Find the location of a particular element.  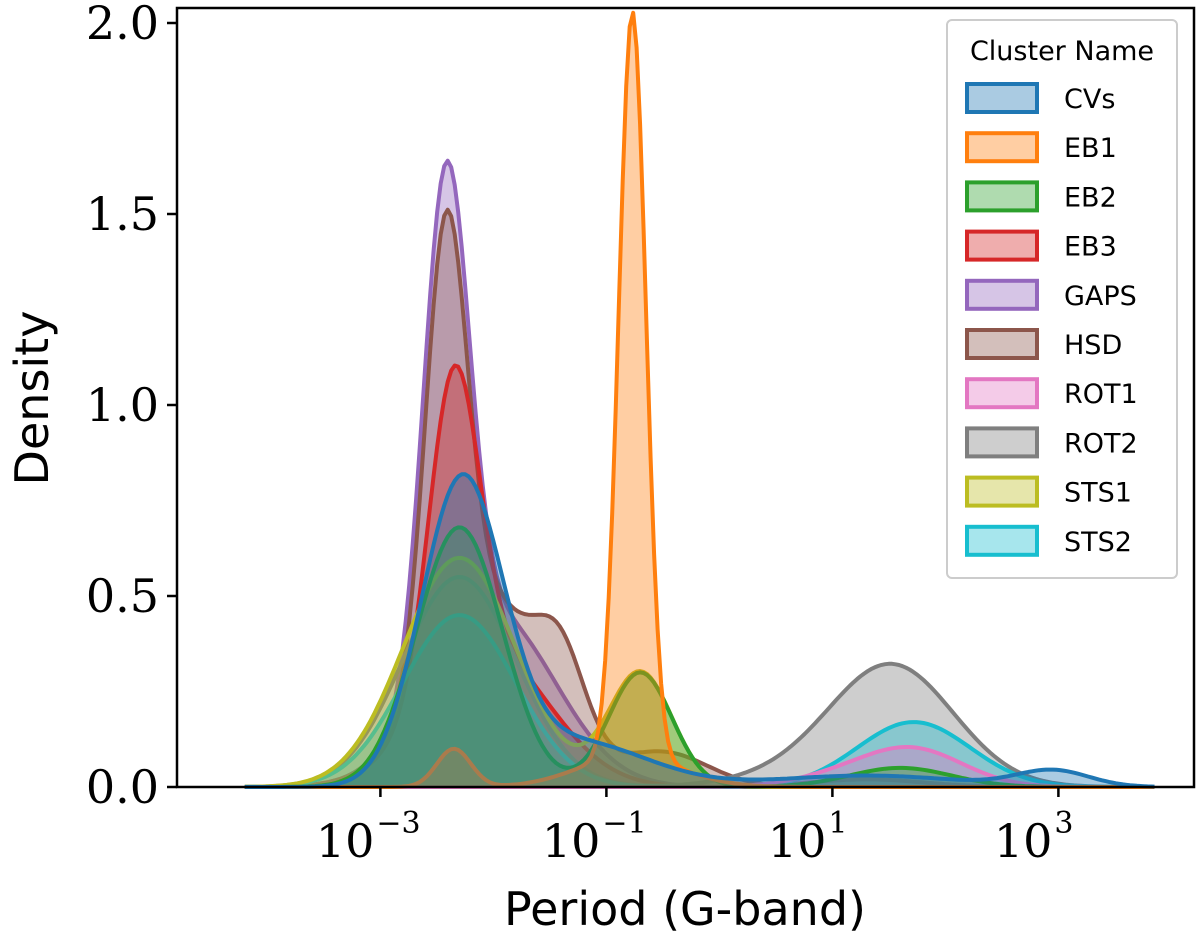

legend-swatch-sts2 is located at coordinates (1002, 540).